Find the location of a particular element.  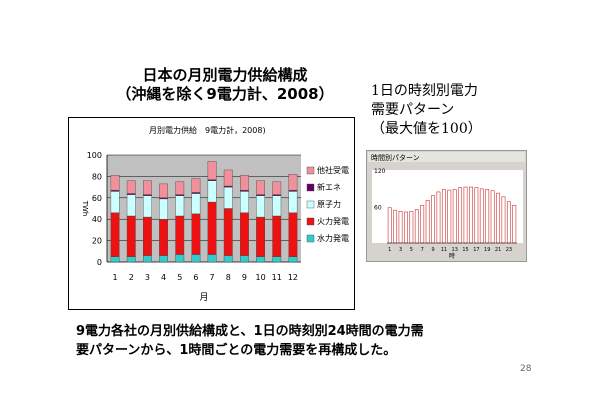

body-text-line1: 9電力各社の月別供給構成と、1日の時刻別24時間の電力需 is located at coordinates (250, 331).